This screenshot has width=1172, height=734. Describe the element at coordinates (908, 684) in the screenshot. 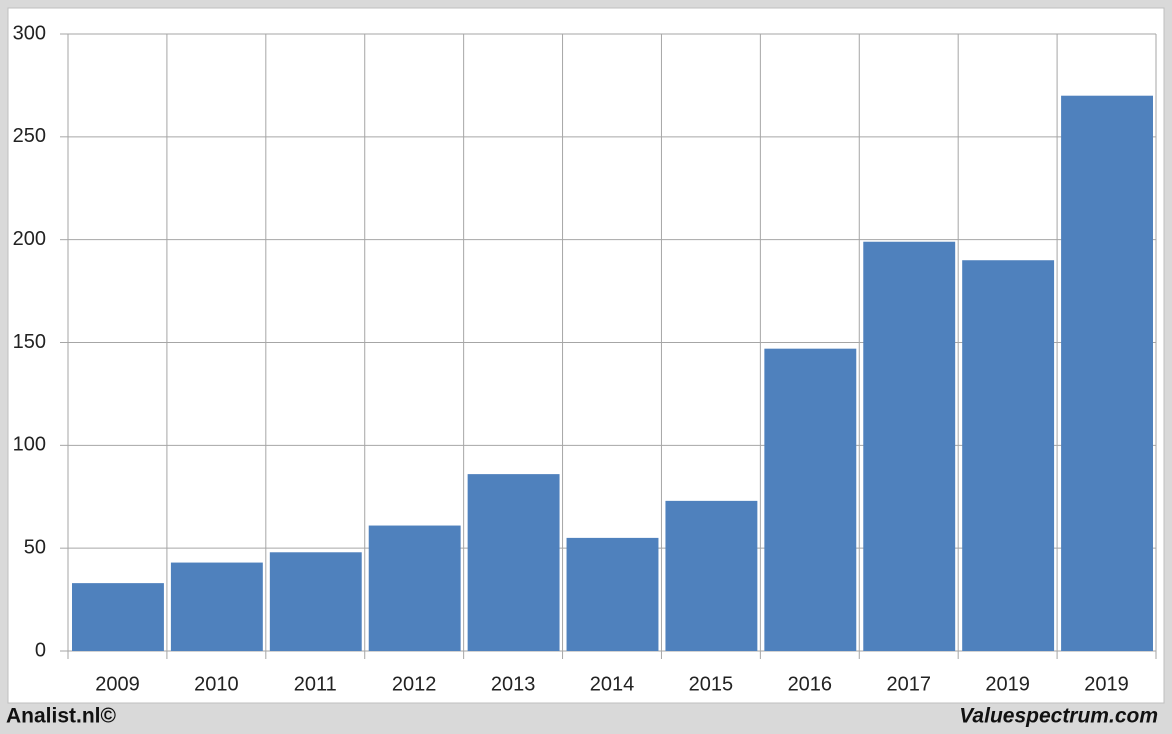

I see `x-tick-label: 2017` at that location.